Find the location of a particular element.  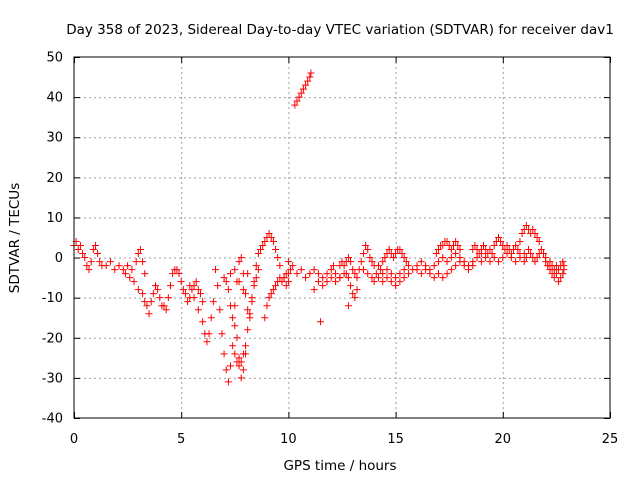

x-tick-label: 25 is located at coordinates (610, 439).